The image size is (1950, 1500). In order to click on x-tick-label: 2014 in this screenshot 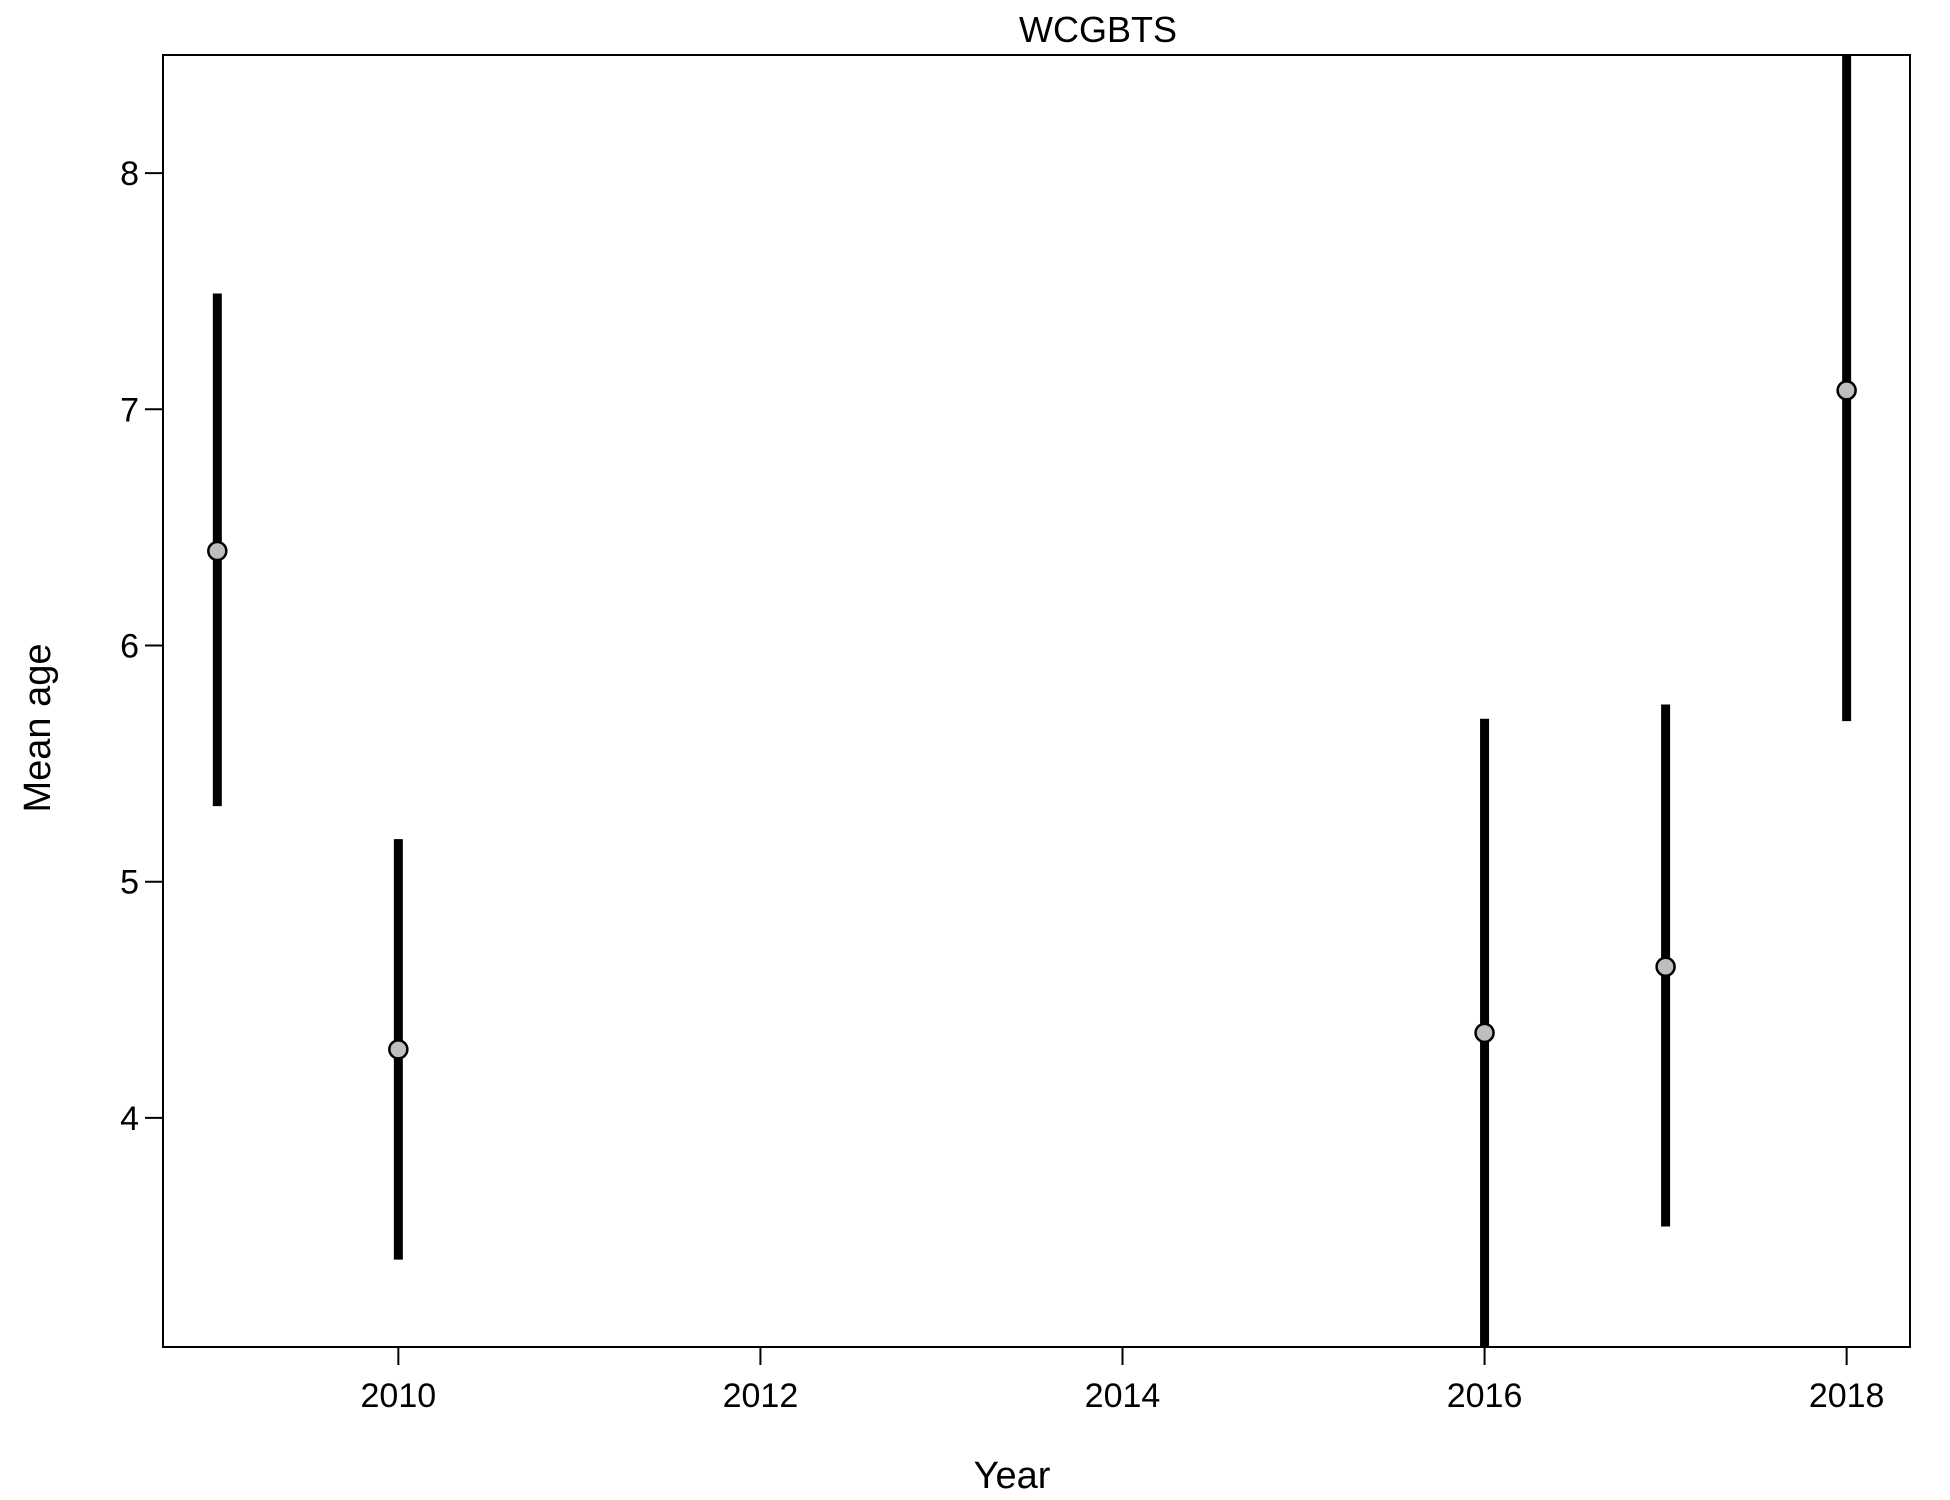, I will do `click(1123, 1396)`.